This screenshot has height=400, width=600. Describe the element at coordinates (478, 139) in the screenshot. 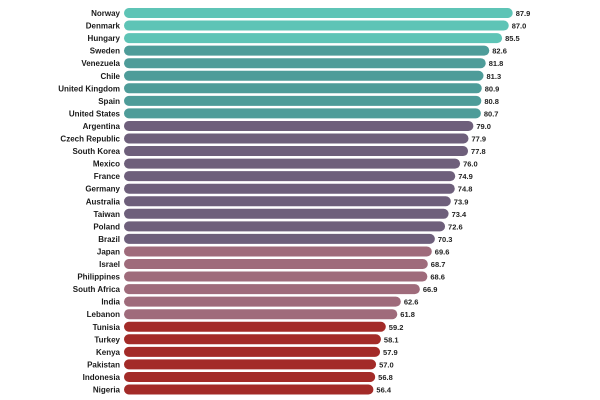

I see `value-label: 77.9` at that location.